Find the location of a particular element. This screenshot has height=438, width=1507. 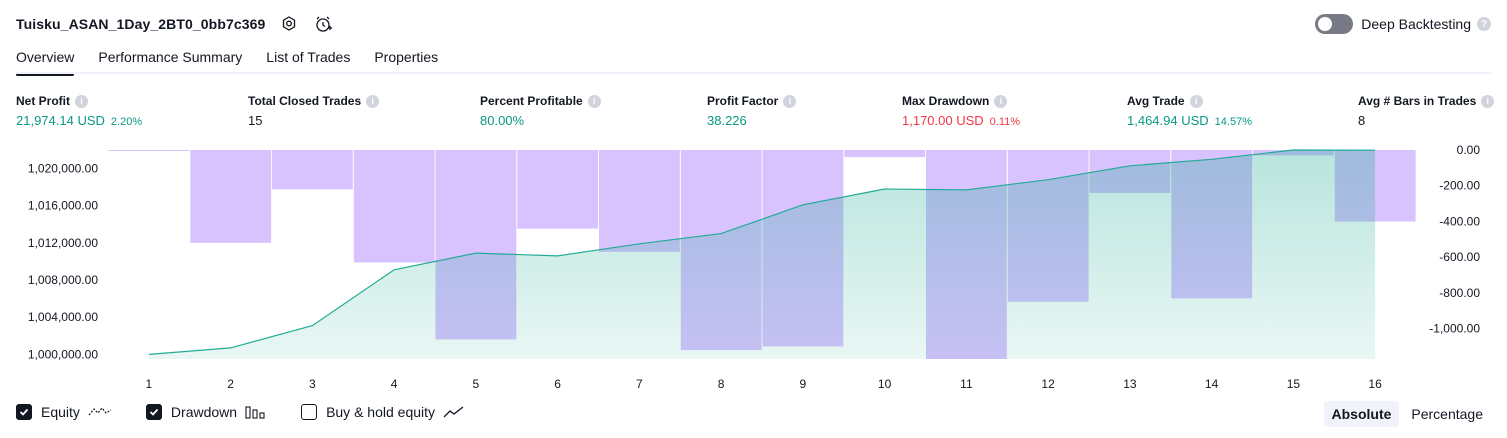

metric-sub: 14.57% is located at coordinates (1233, 122).